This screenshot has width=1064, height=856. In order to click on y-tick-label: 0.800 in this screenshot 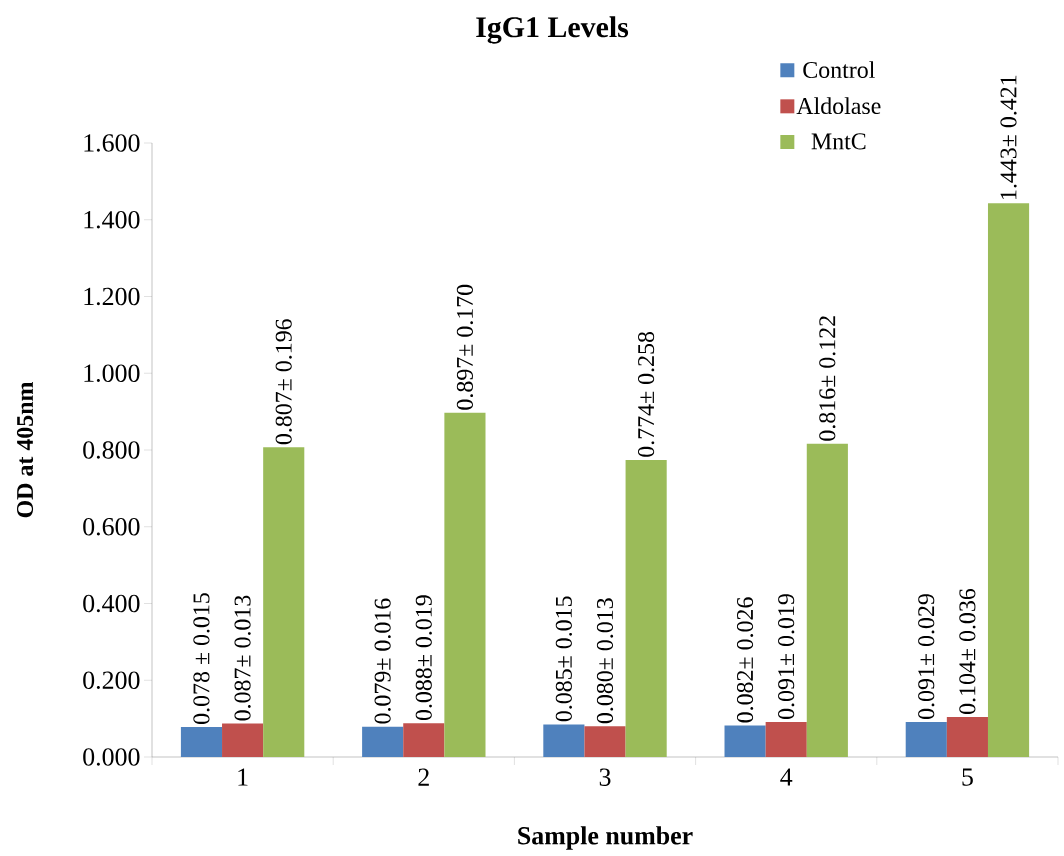, I will do `click(111, 450)`.